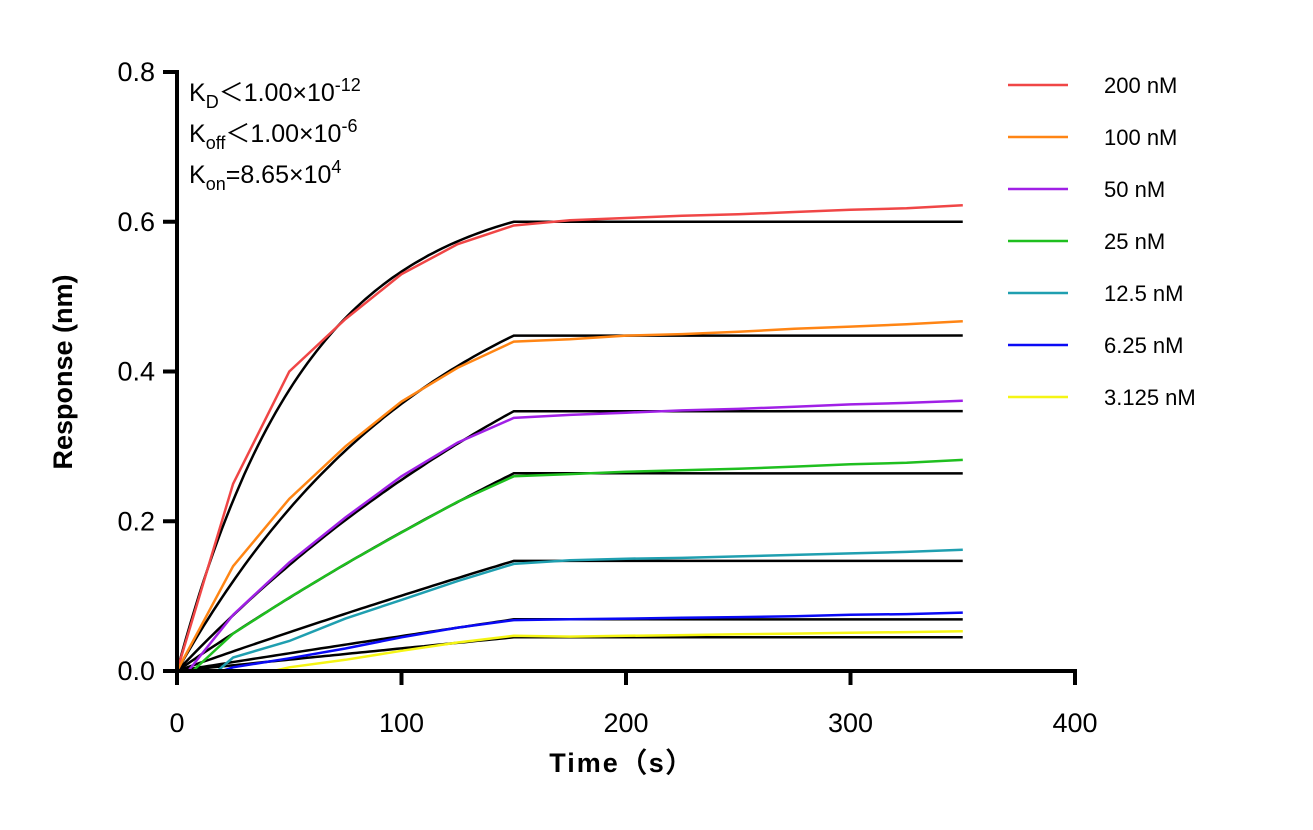 Image resolution: width=1313 pixels, height=830 pixels. What do you see at coordinates (1150, 397) in the screenshot?
I see `legend-label: 3.125 nM` at bounding box center [1150, 397].